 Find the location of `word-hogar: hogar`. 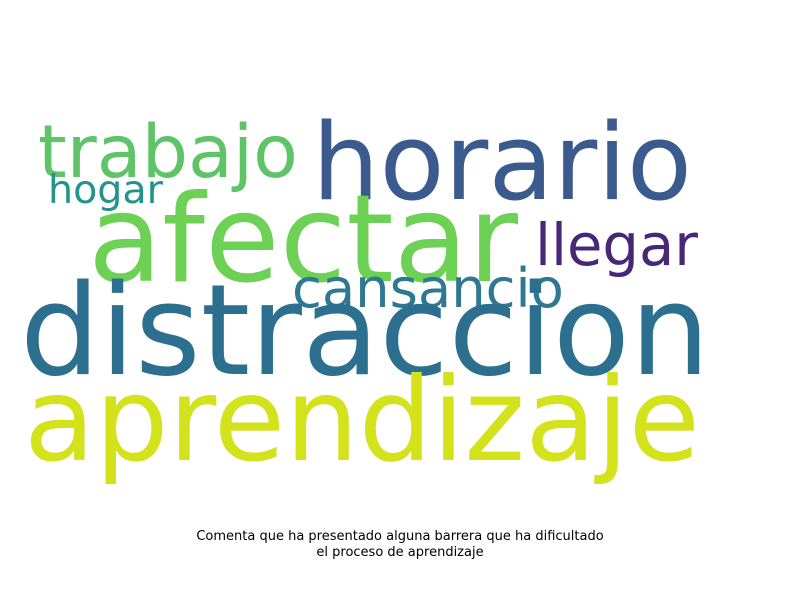

word-hogar: hogar is located at coordinates (105, 190).